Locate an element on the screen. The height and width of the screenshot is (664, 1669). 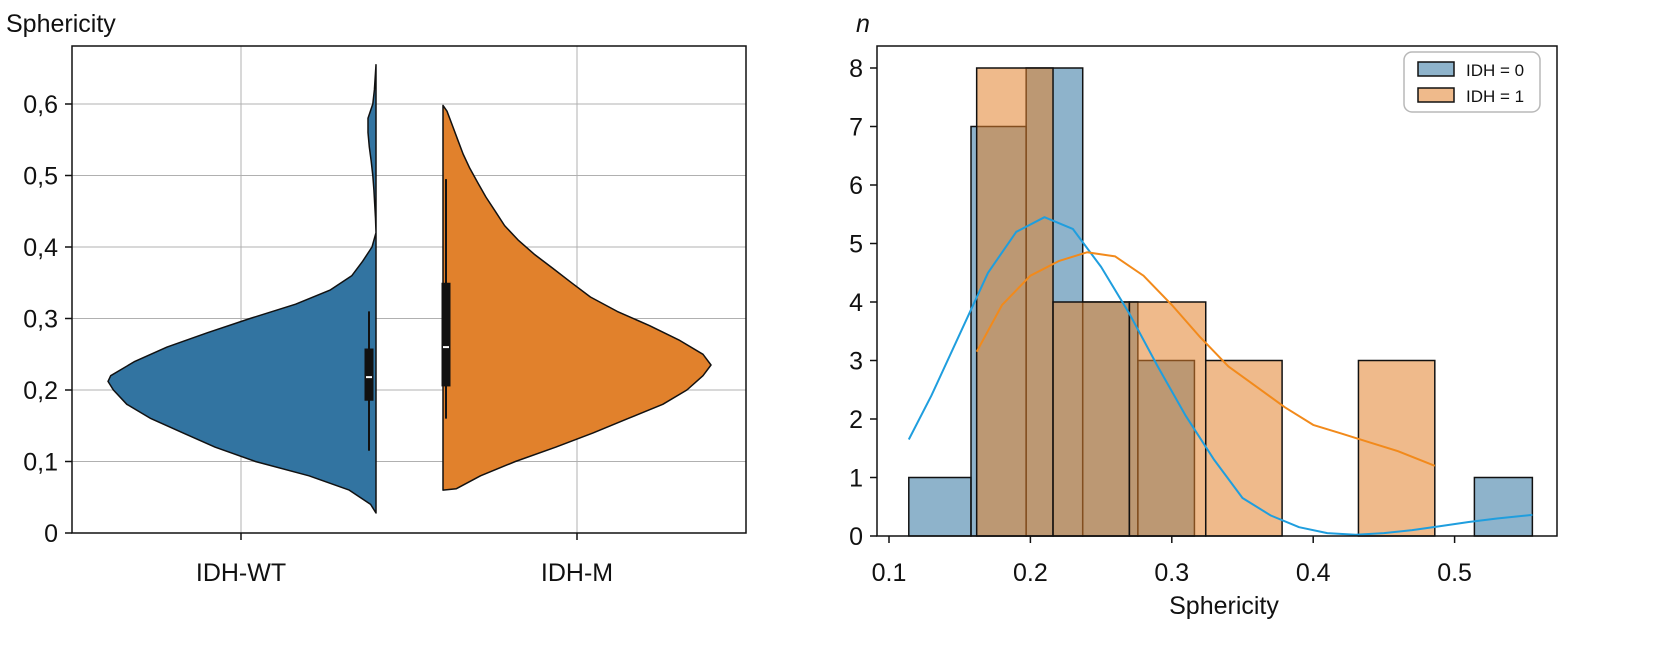
y-axis-title: Sphericity is located at coordinates (61, 24).